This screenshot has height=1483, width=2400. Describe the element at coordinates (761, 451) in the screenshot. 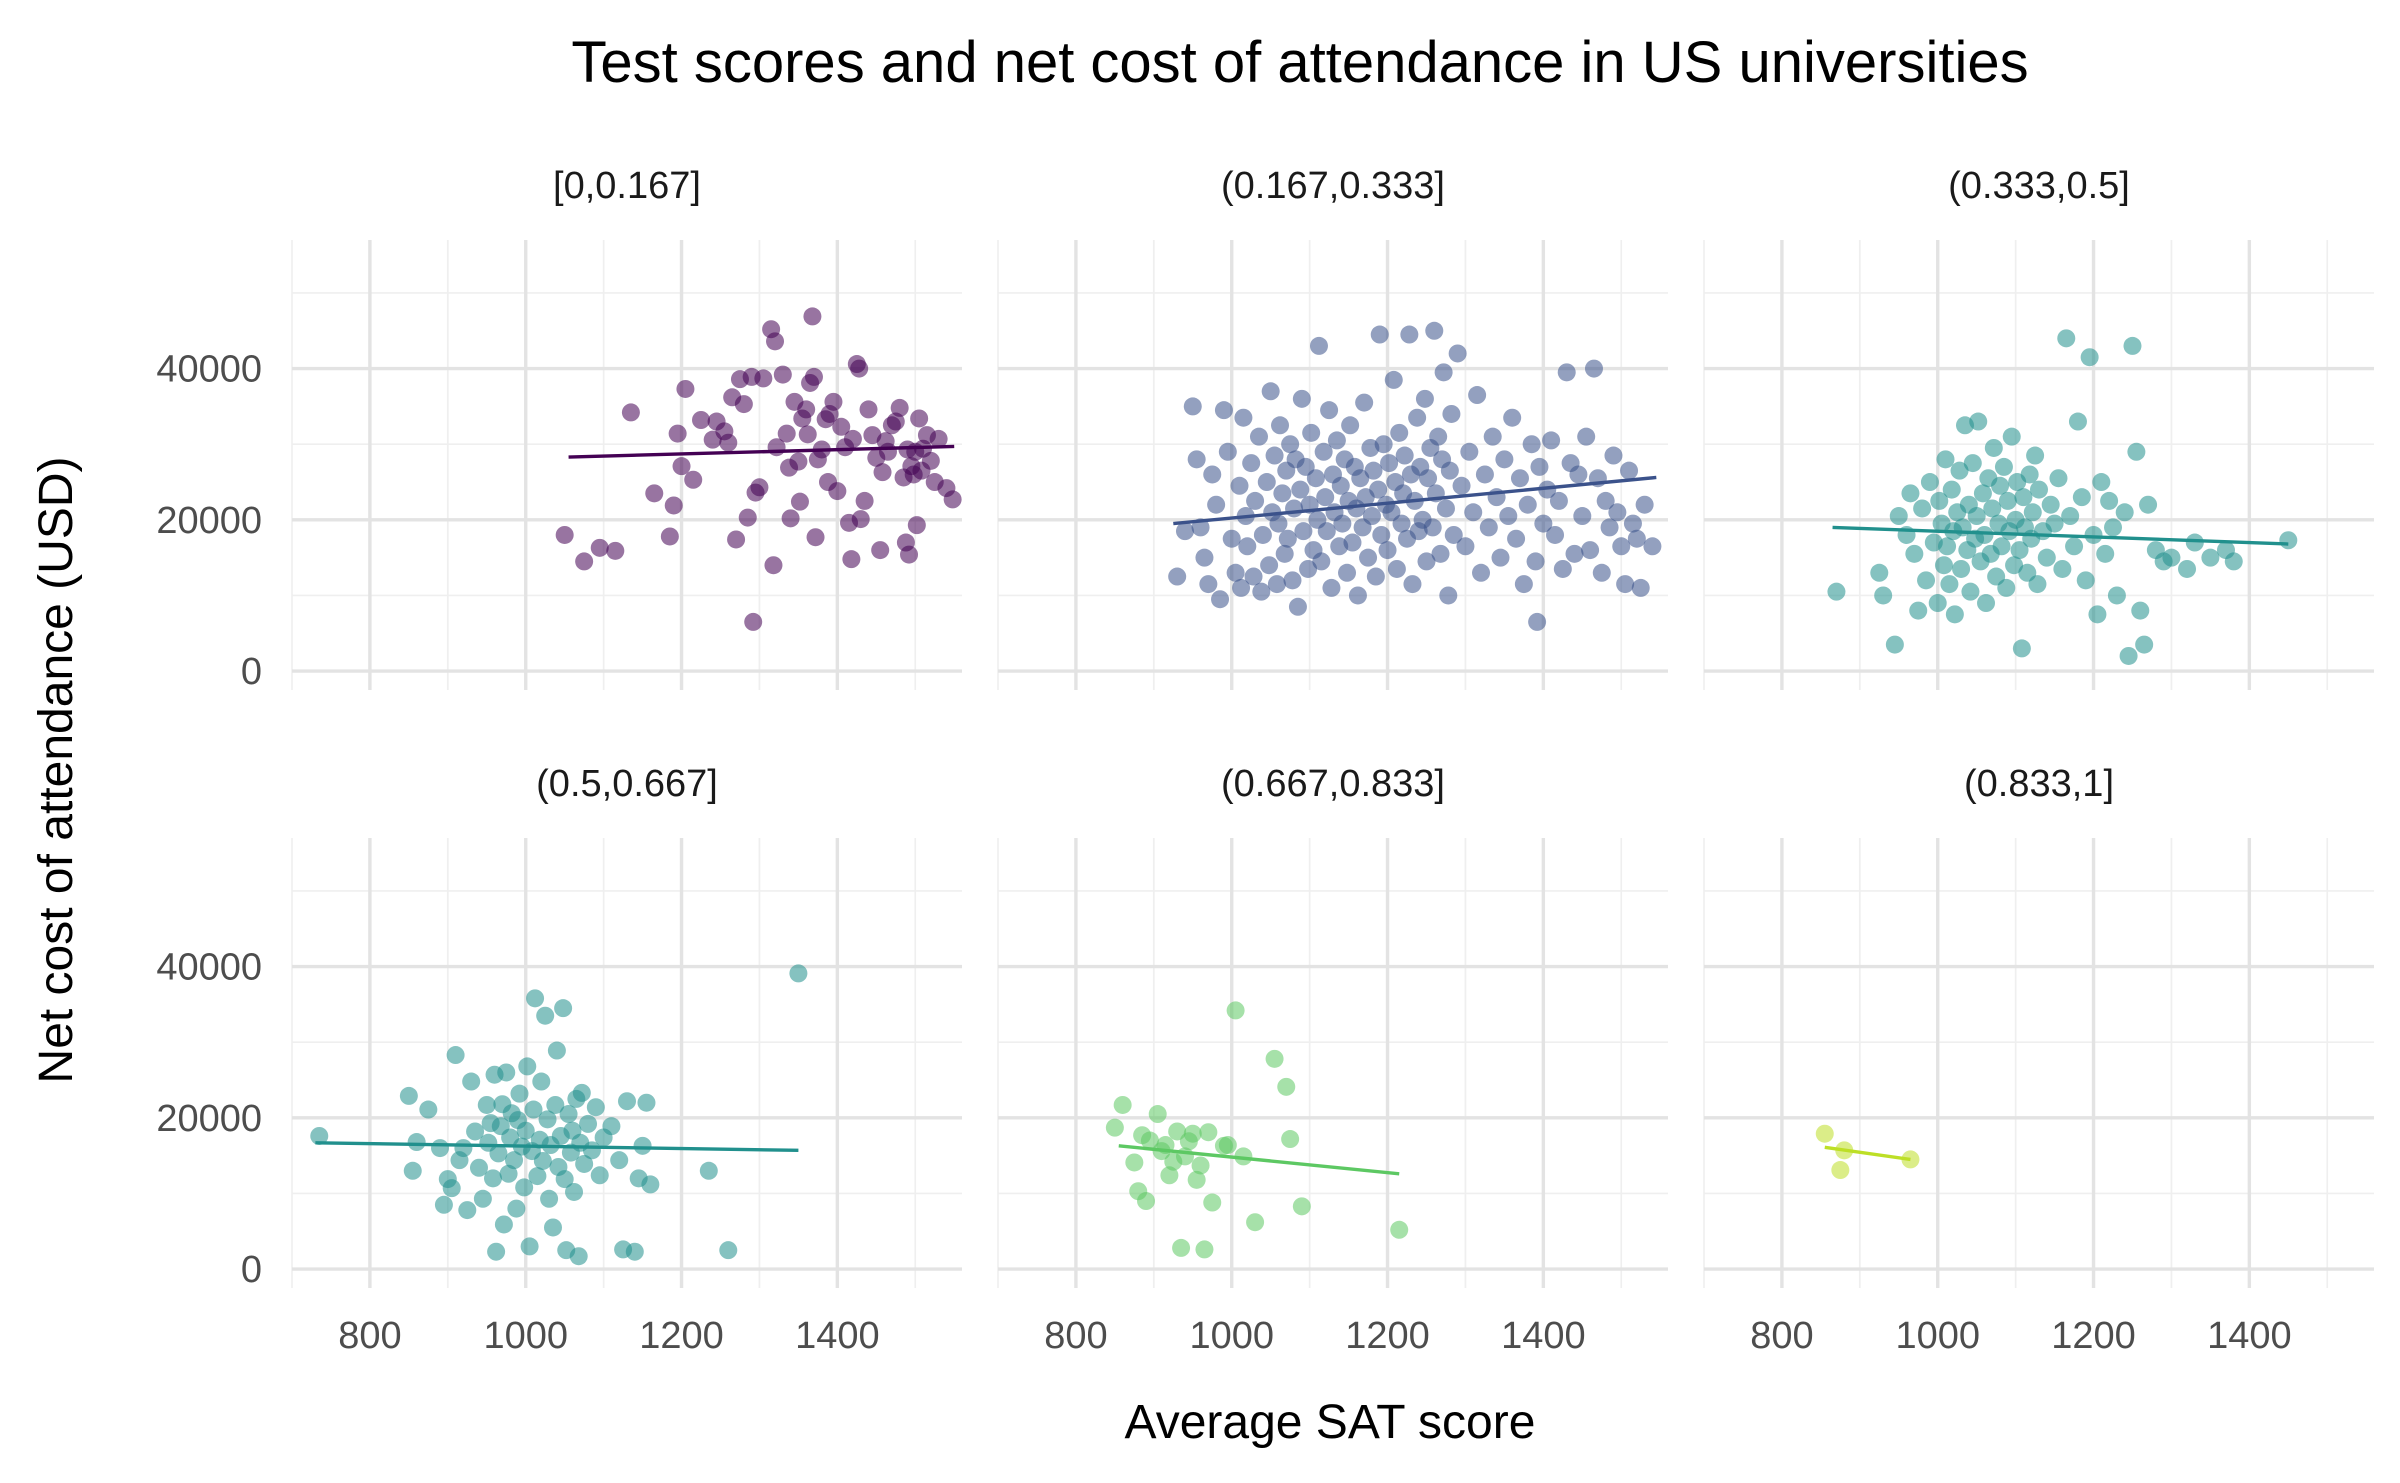

I see `trend-line` at that location.